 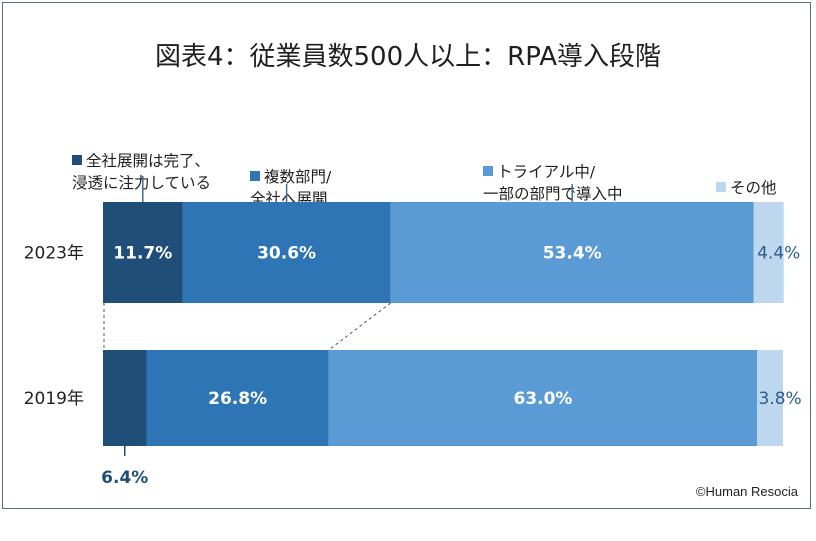 I want to click on legend-item-full-rollout: 全社展開は完了、 浸透に注力している, so click(x=141, y=161).